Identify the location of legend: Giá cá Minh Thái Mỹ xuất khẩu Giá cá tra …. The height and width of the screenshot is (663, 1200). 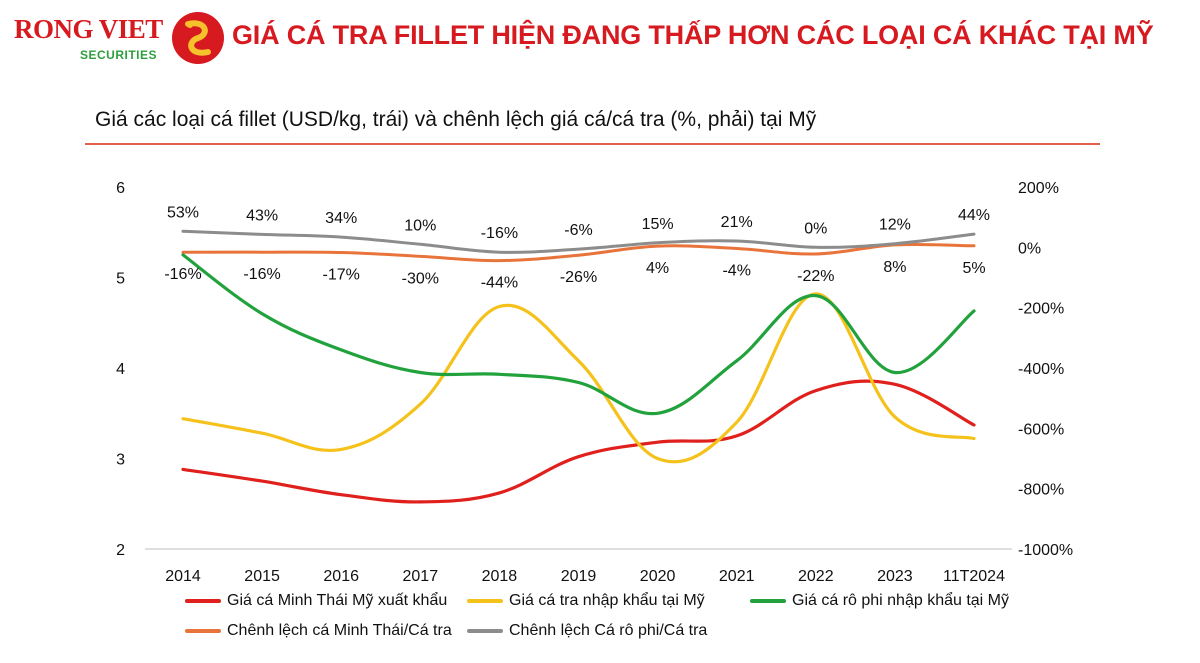
(600, 627).